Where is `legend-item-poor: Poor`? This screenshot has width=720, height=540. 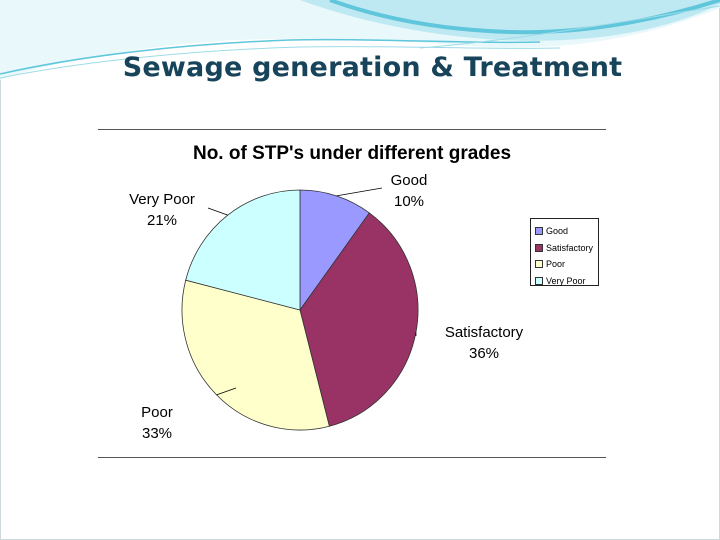 legend-item-poor: Poor is located at coordinates (566, 264).